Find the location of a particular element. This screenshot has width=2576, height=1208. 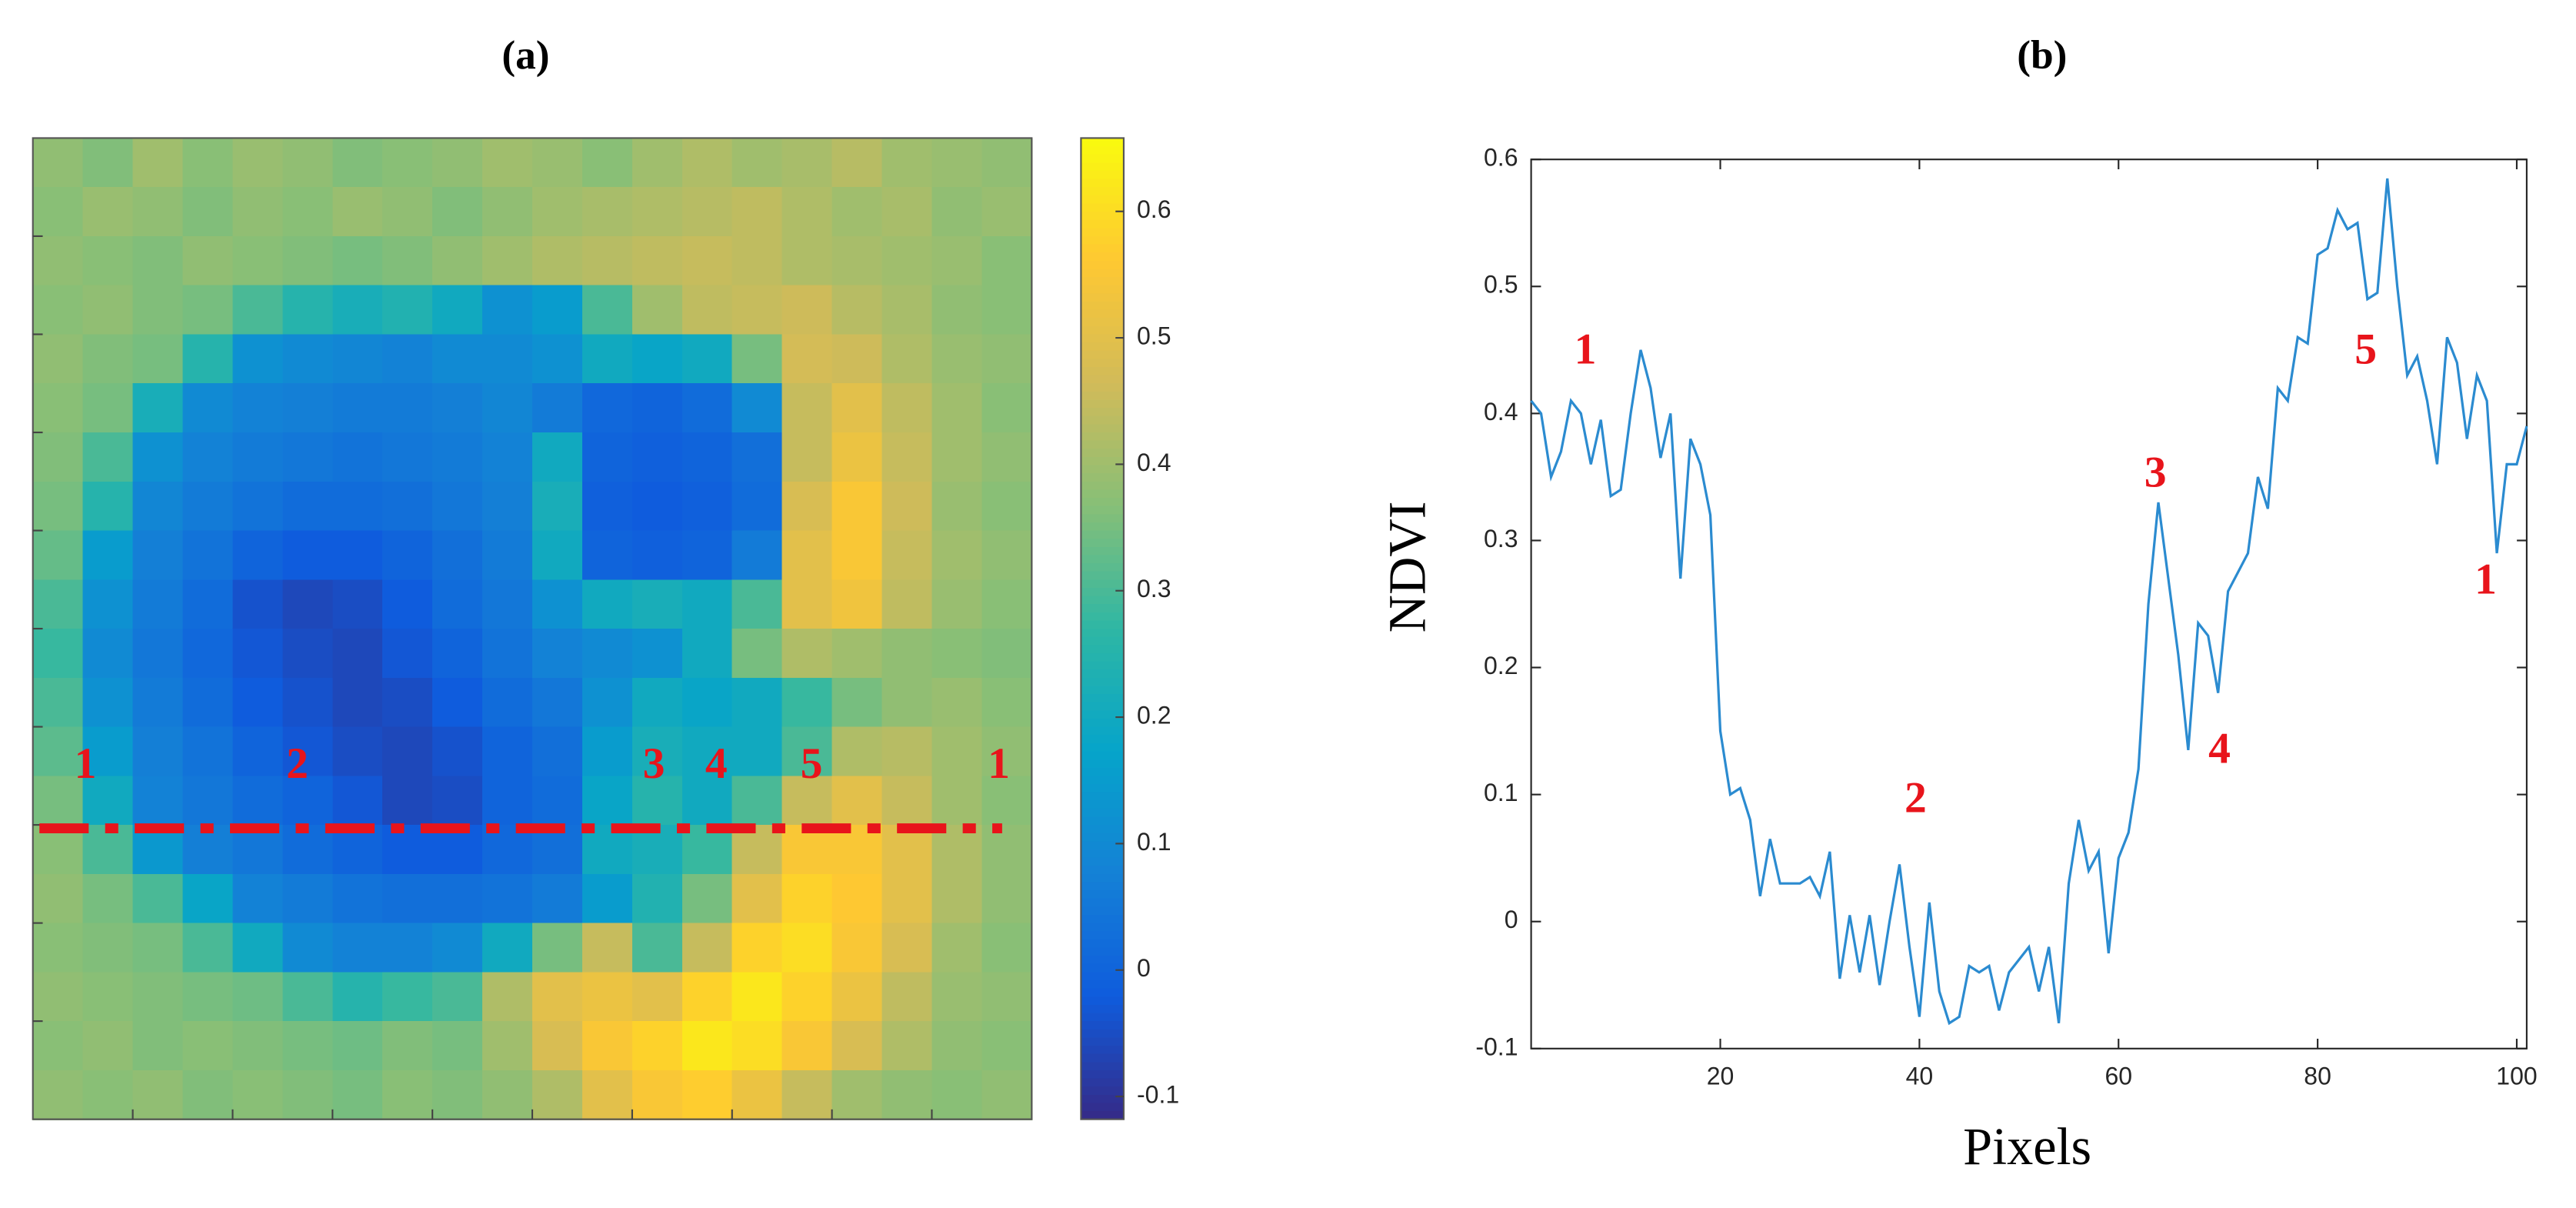

panel-title: (b) is located at coordinates (2042, 55).